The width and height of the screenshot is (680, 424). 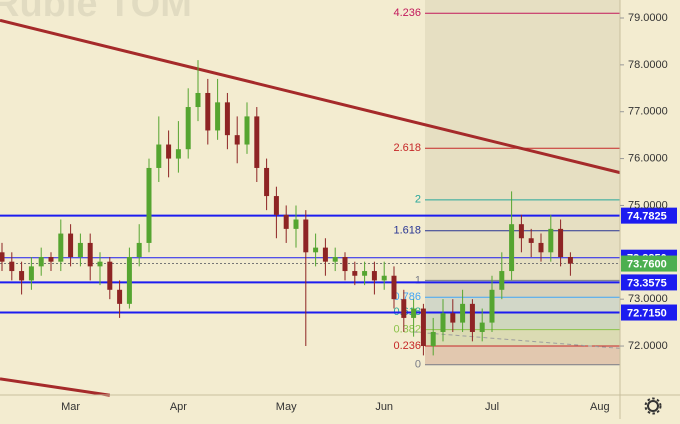 I want to click on price-tag-label: 72.7150, so click(x=647, y=313).